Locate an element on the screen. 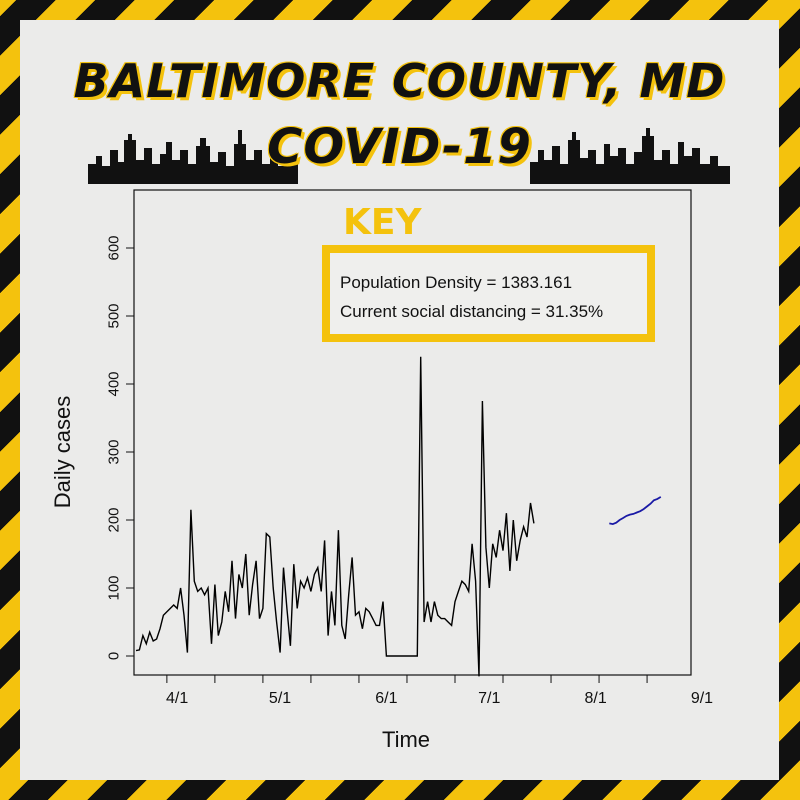  y-tick-label: 300 is located at coordinates (114, 451).